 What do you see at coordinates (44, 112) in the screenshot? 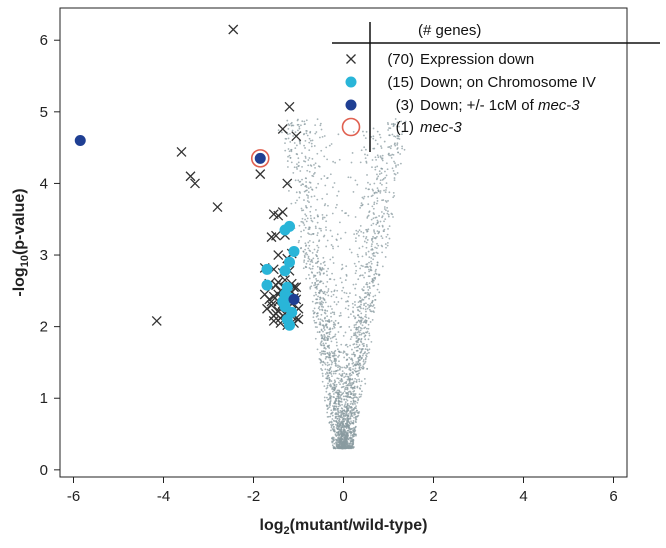
I see `y-tick-label: 5` at bounding box center [44, 112].